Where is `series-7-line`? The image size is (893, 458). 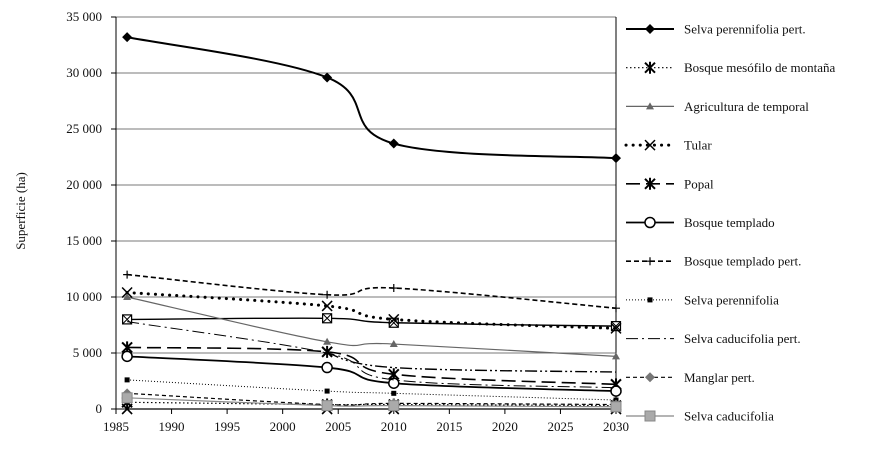
series-7-line is located at coordinates (372, 291).